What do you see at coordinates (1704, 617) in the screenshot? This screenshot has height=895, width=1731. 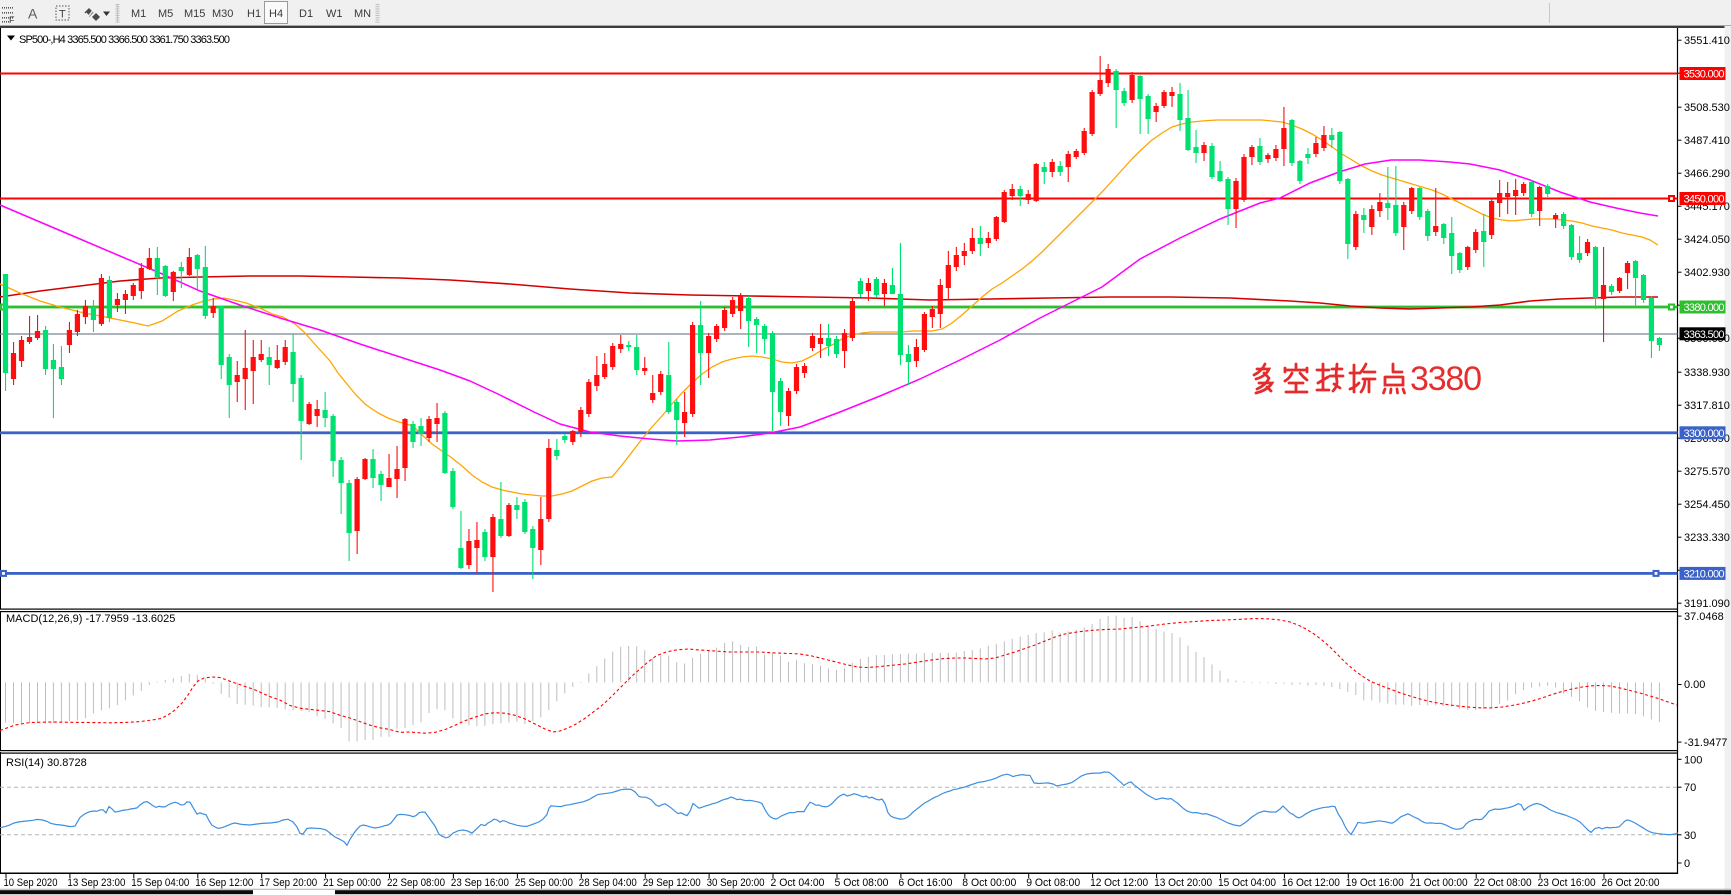 I see `svg-text: 37.0468` at bounding box center [1704, 617].